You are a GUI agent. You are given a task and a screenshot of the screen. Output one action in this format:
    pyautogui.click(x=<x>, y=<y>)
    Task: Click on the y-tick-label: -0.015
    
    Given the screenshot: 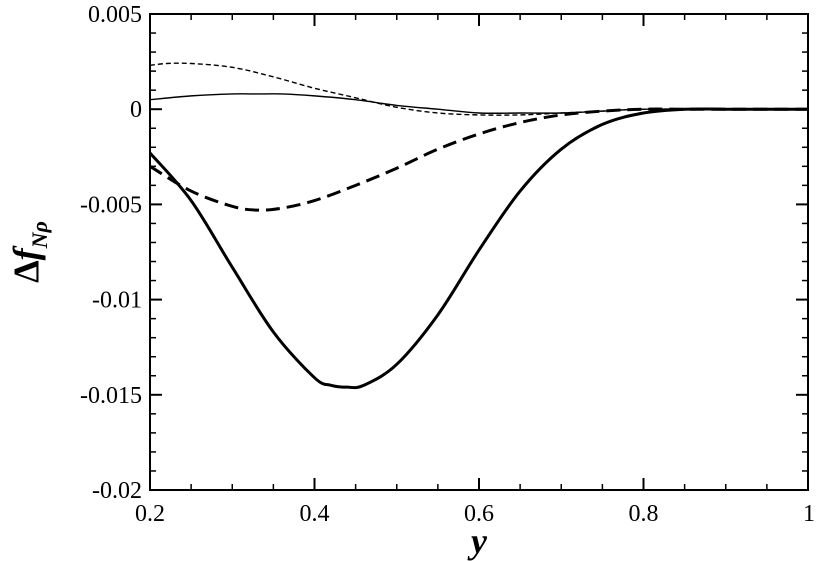 What is the action you would take?
    pyautogui.click(x=111, y=396)
    